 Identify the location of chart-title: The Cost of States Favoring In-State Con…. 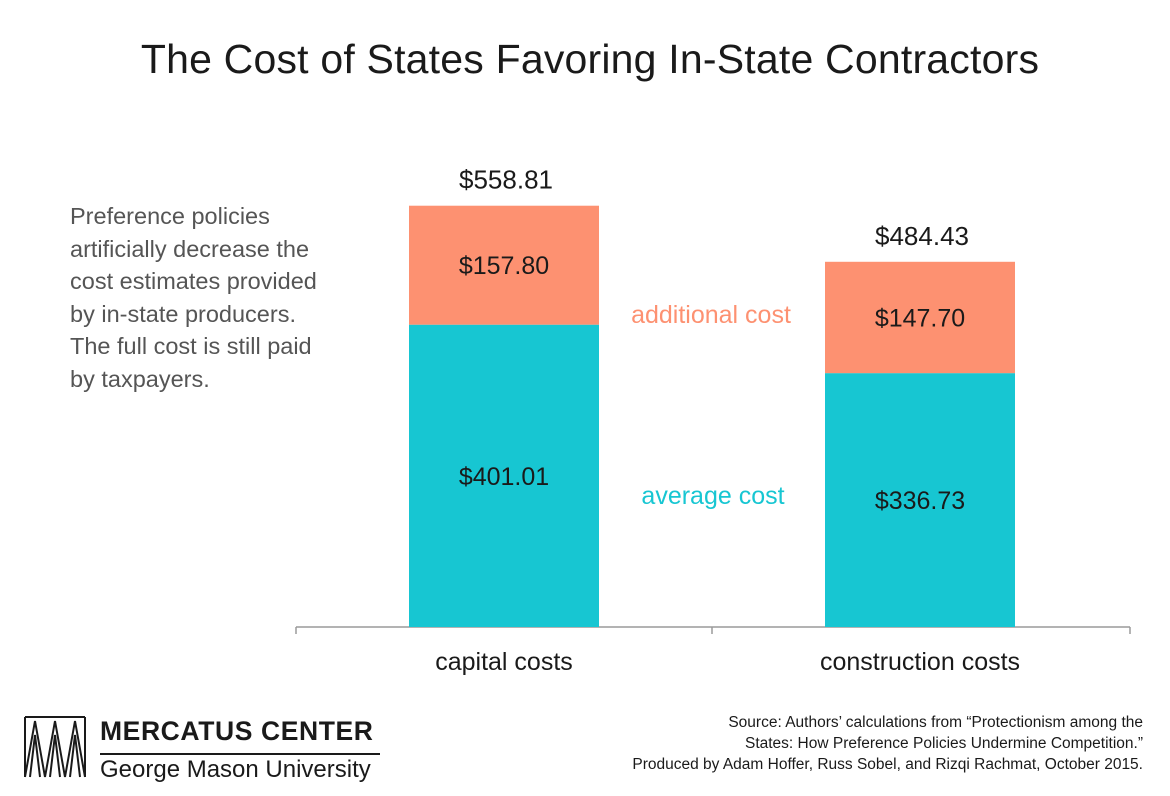
(590, 59).